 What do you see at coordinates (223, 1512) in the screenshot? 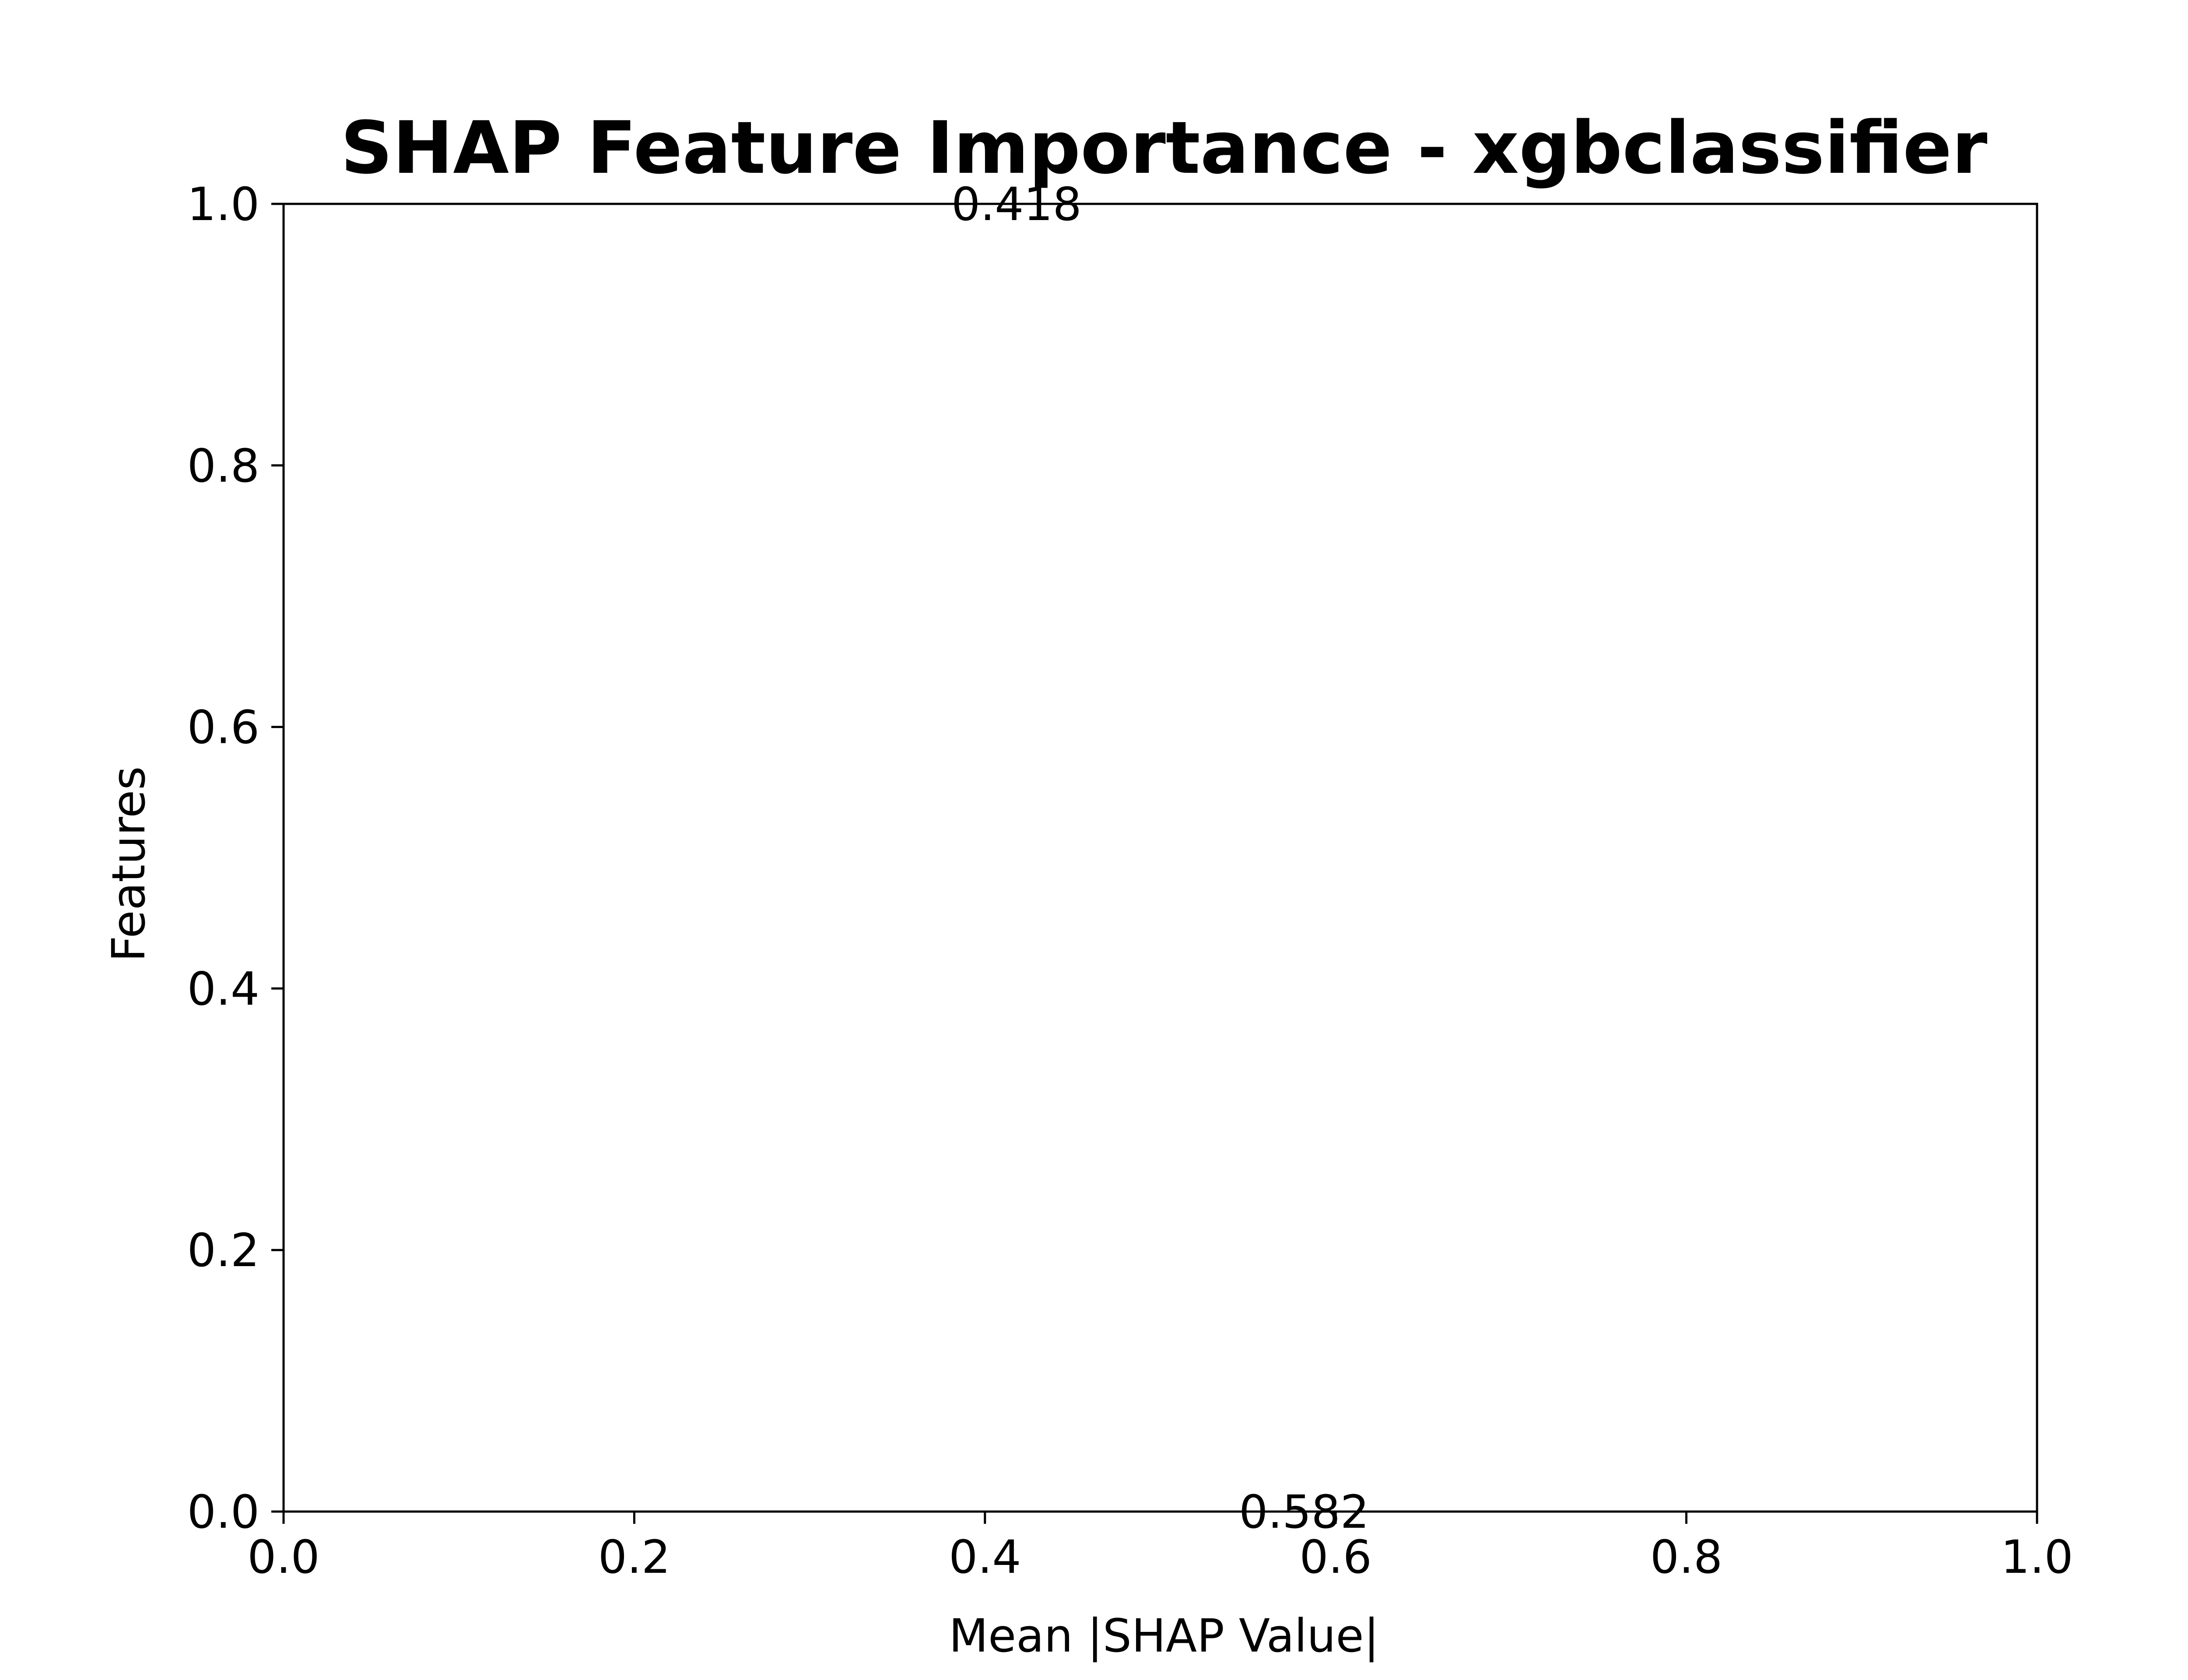
I see `y-tick-label: 0.0` at bounding box center [223, 1512].